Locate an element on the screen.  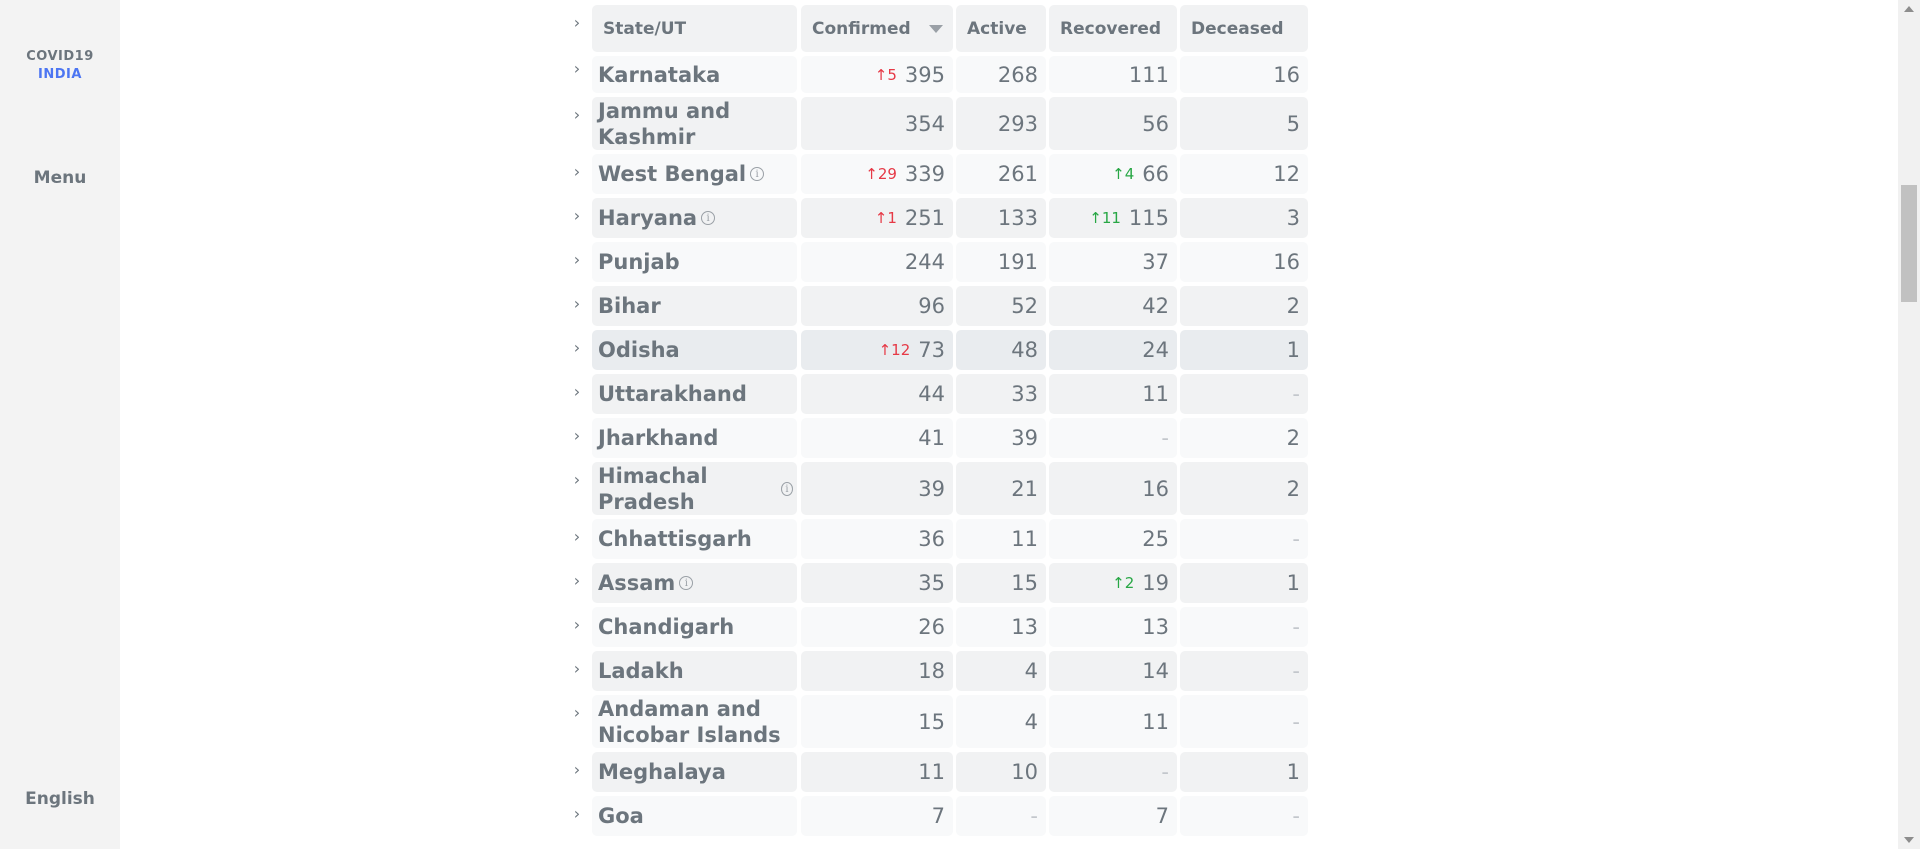
confirmed-cell-value: 73 is located at coordinates (931, 350).